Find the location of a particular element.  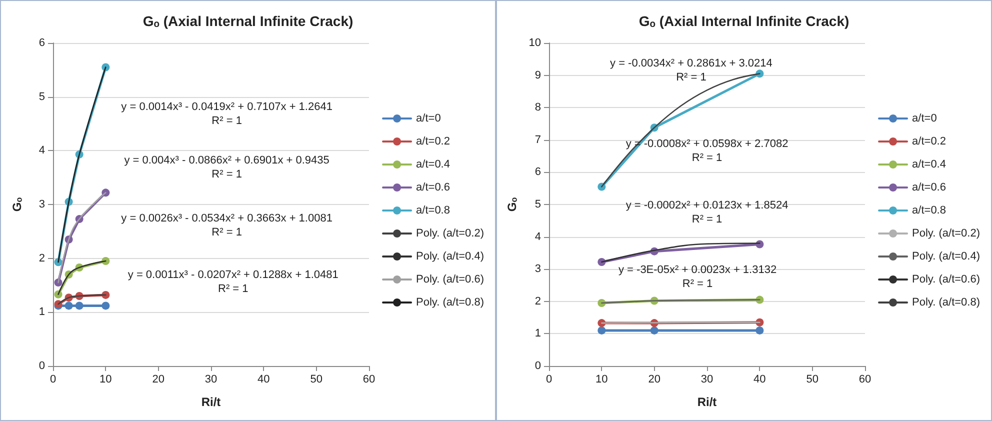

annotation: y = 0.0026x³ - 0.0534x² + 0.3663x + 1.0081 R² = 1 is located at coordinates (226, 225).